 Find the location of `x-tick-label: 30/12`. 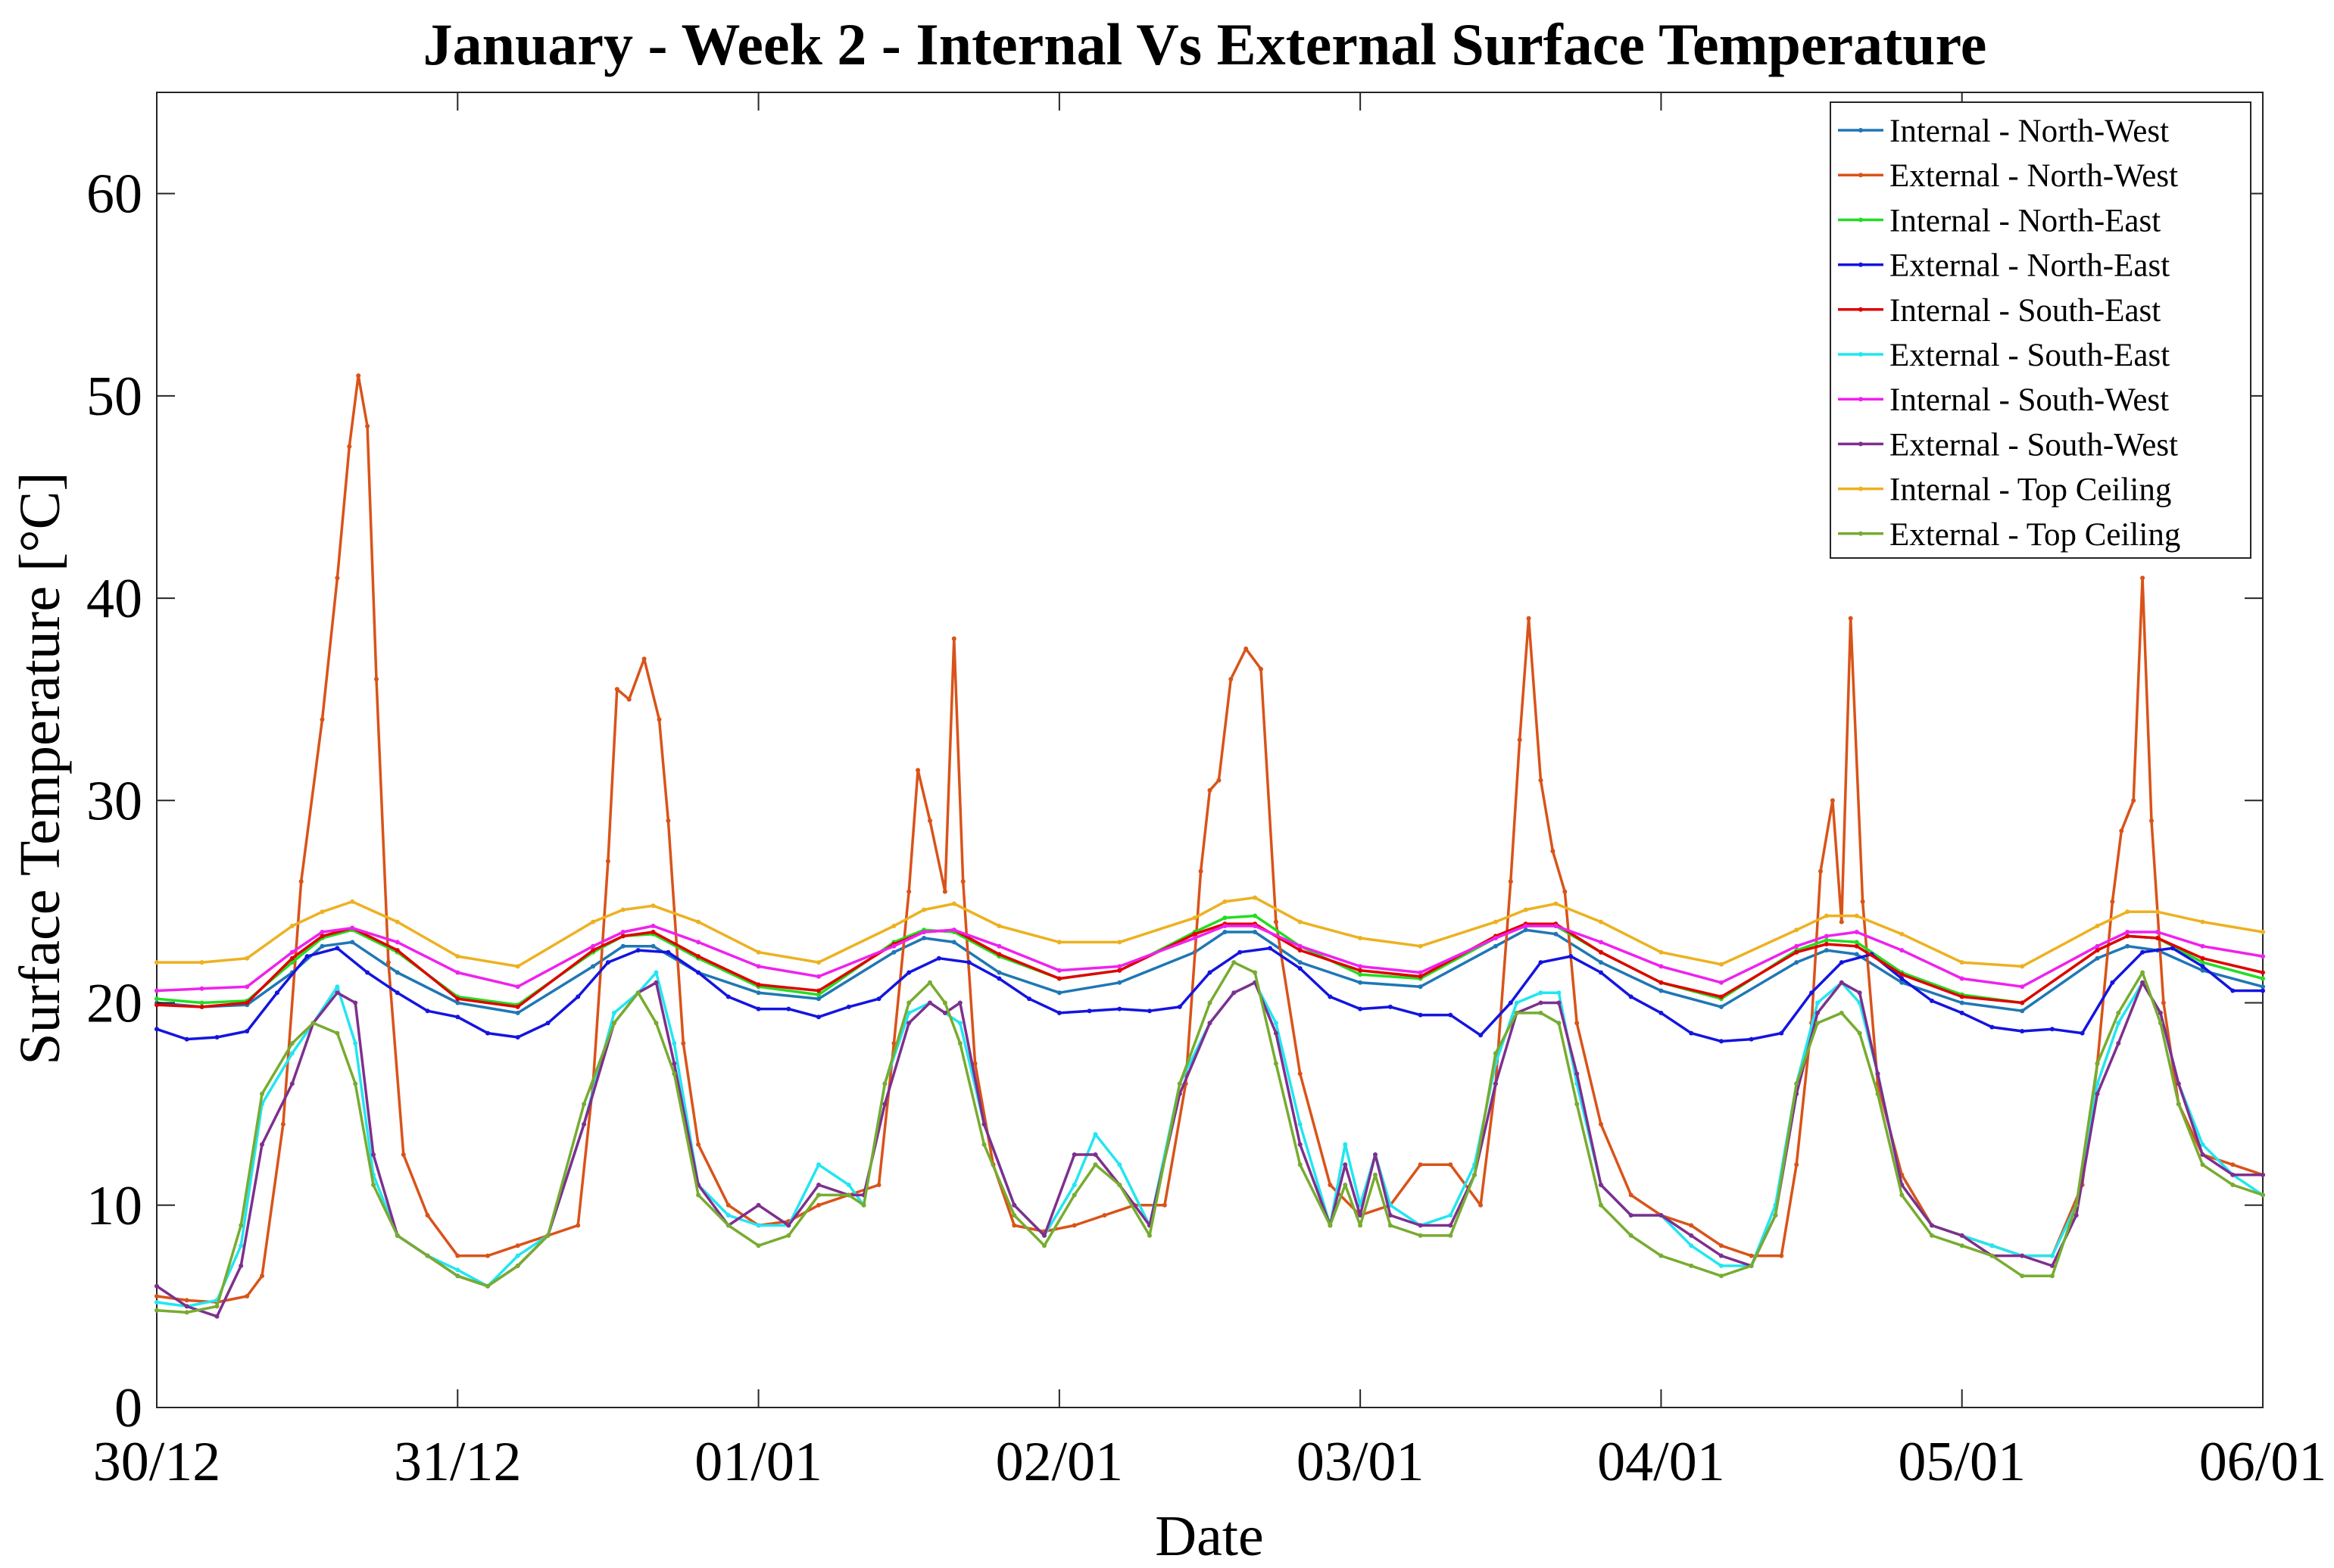

x-tick-label: 30/12 is located at coordinates (157, 1462).